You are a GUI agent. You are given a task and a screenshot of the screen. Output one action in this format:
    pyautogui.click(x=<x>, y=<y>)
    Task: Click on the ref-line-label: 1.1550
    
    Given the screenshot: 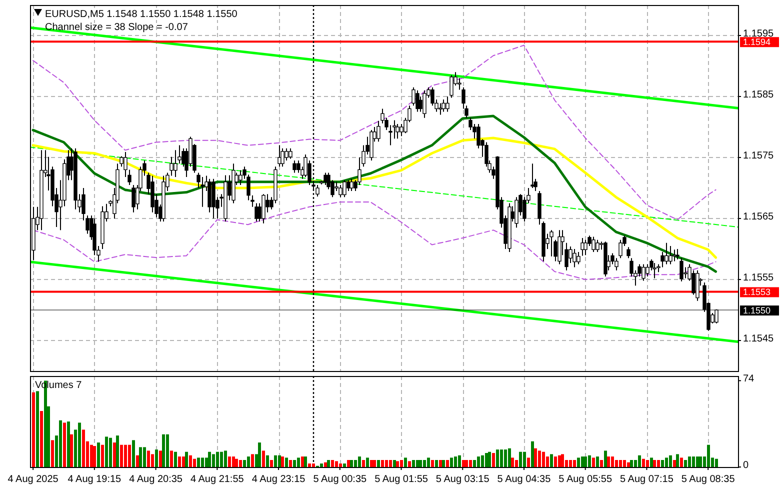 What is the action you would take?
    pyautogui.click(x=757, y=310)
    